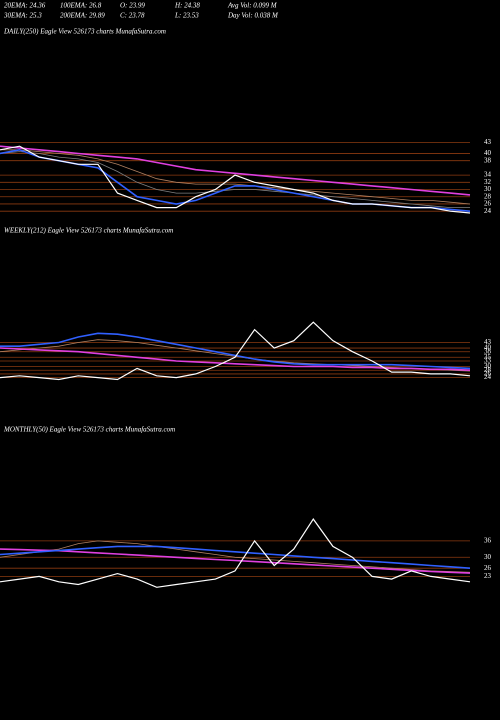 This screenshot has height=720, width=500. Describe the element at coordinates (488, 361) in the screenshot. I see `y-tick-label: 33` at that location.